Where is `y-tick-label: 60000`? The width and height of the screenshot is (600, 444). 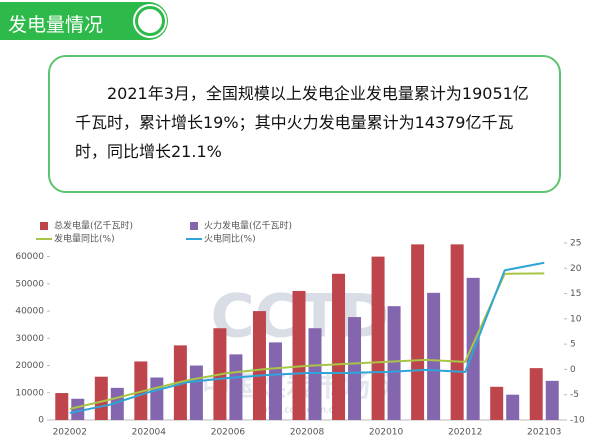 y-tick-label: 60000 is located at coordinates (29, 257).